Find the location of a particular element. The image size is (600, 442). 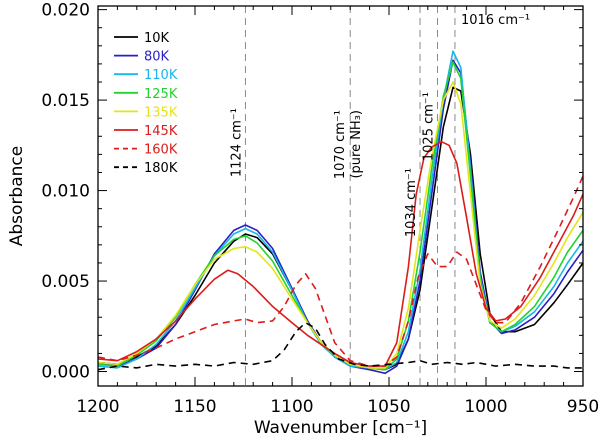

y-tick-label: 0.000 is located at coordinates (65, 373).